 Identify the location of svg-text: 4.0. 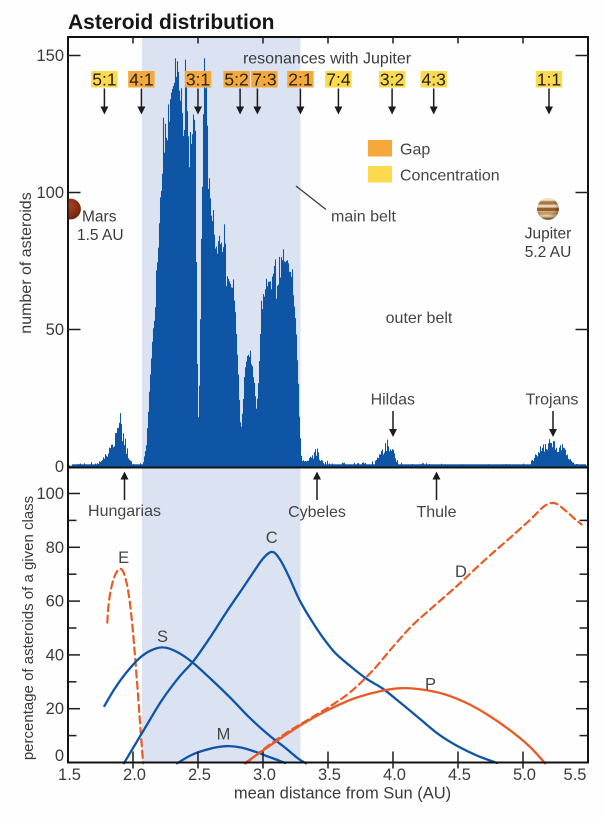
(394, 775).